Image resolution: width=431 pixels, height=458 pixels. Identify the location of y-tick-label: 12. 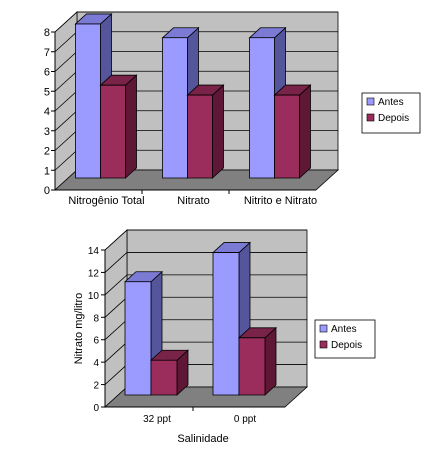
(94, 273).